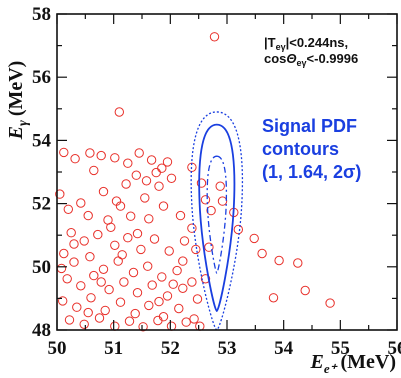  I want to click on x-tick-label: 53, so click(227, 348).